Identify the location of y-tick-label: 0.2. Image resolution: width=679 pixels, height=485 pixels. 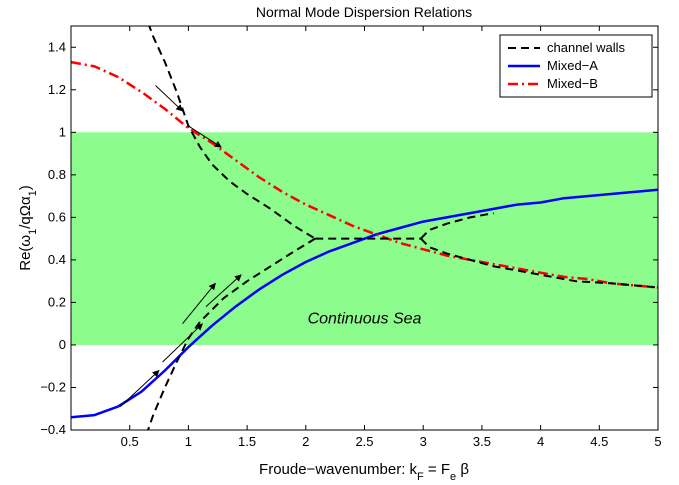
(57, 301).